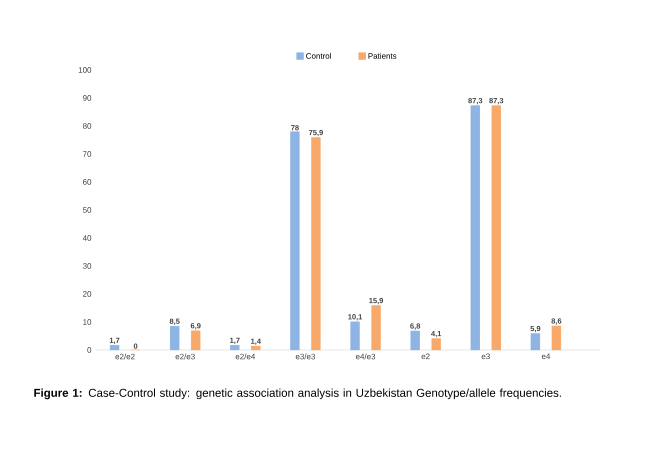 This screenshot has height=450, width=668. Describe the element at coordinates (297, 394) in the screenshot. I see `text: Figure 1: Case-Control study: genetic association analysis in Uzbekistan Genotype/allele frequencies.` at that location.